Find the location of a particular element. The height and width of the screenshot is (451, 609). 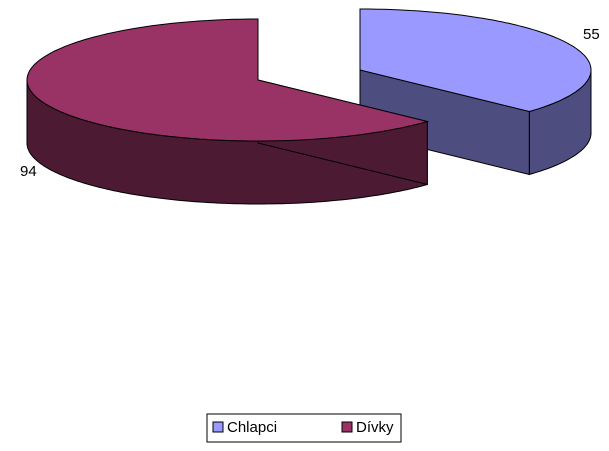

slice-top is located at coordinates (475, 60).